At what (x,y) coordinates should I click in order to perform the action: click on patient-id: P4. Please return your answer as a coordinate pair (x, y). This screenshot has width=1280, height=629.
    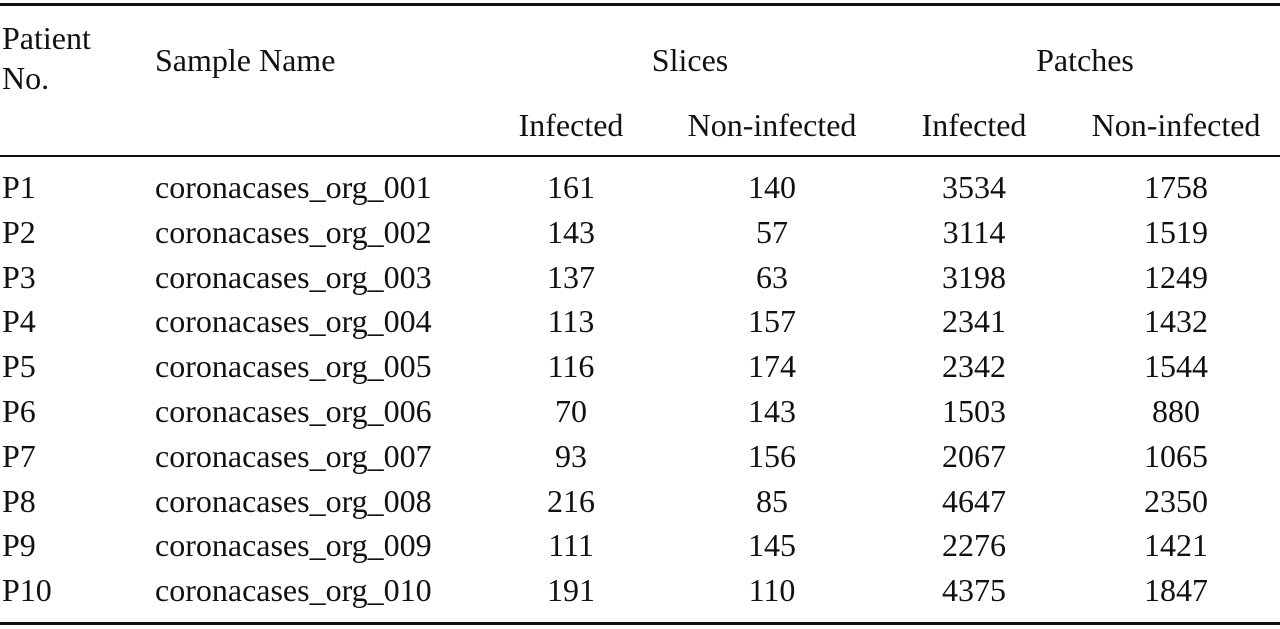
    Looking at the image, I should click on (19, 321).